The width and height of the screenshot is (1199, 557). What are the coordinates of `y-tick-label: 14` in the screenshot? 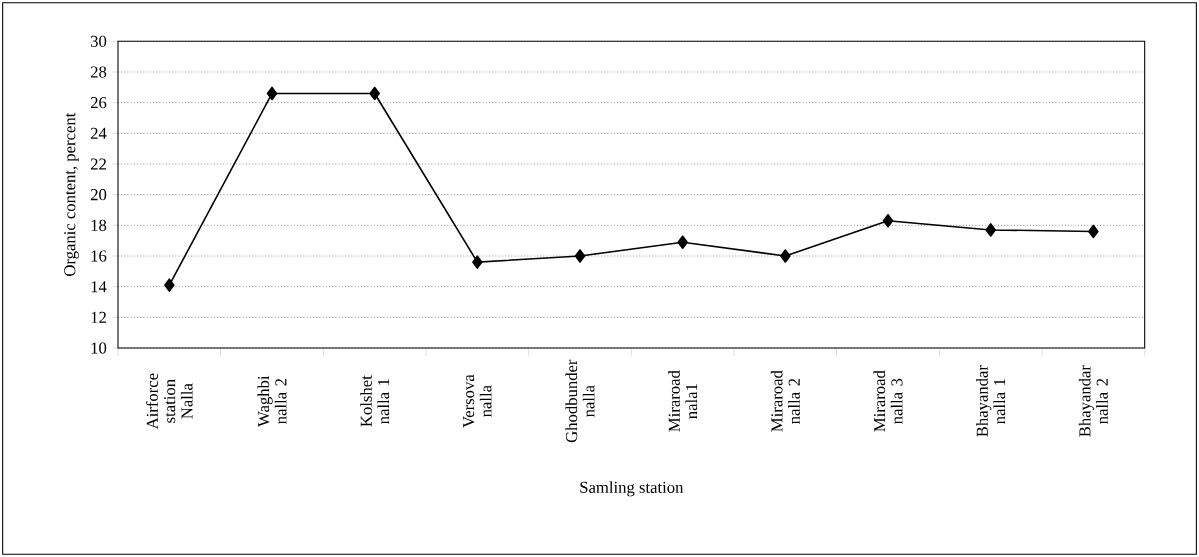 It's located at (99, 287).